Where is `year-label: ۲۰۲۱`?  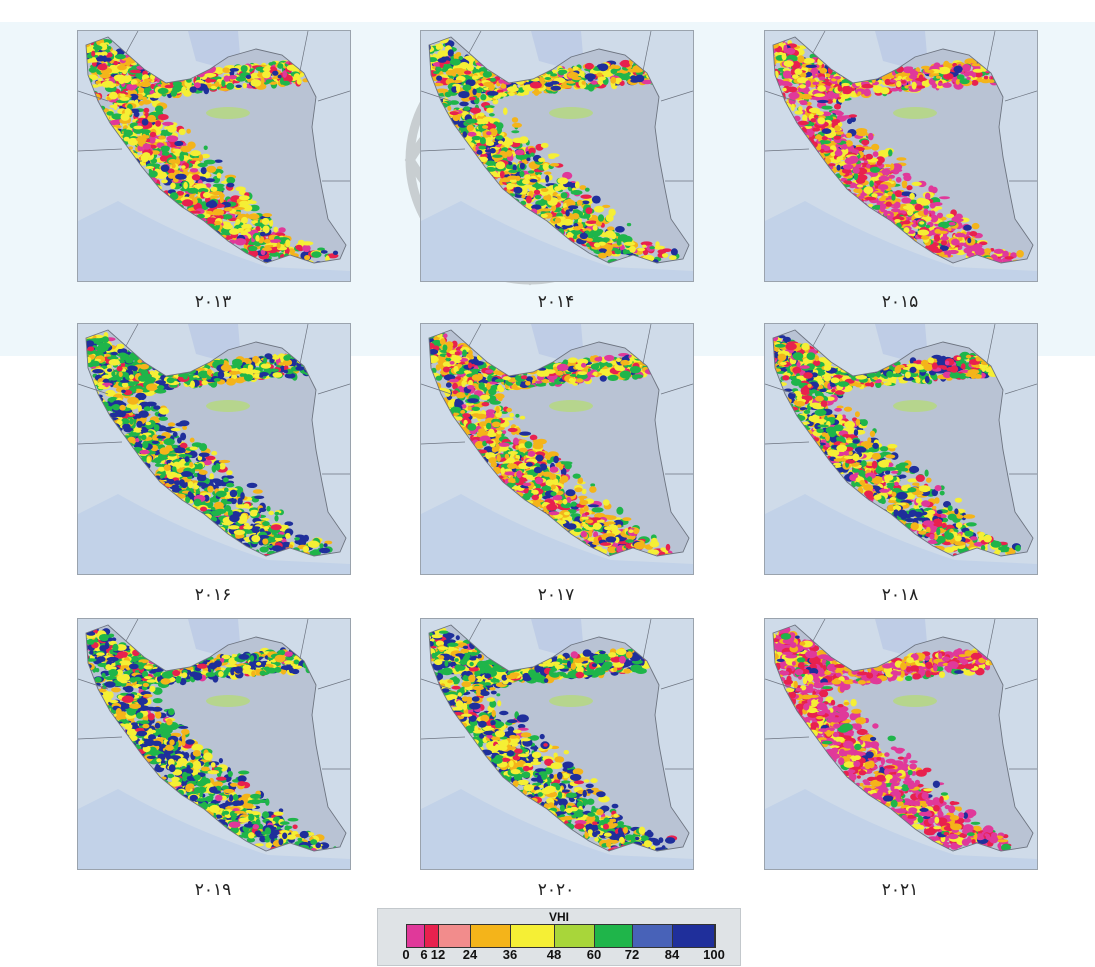 year-label: ۲۰۲۱ is located at coordinates (900, 890).